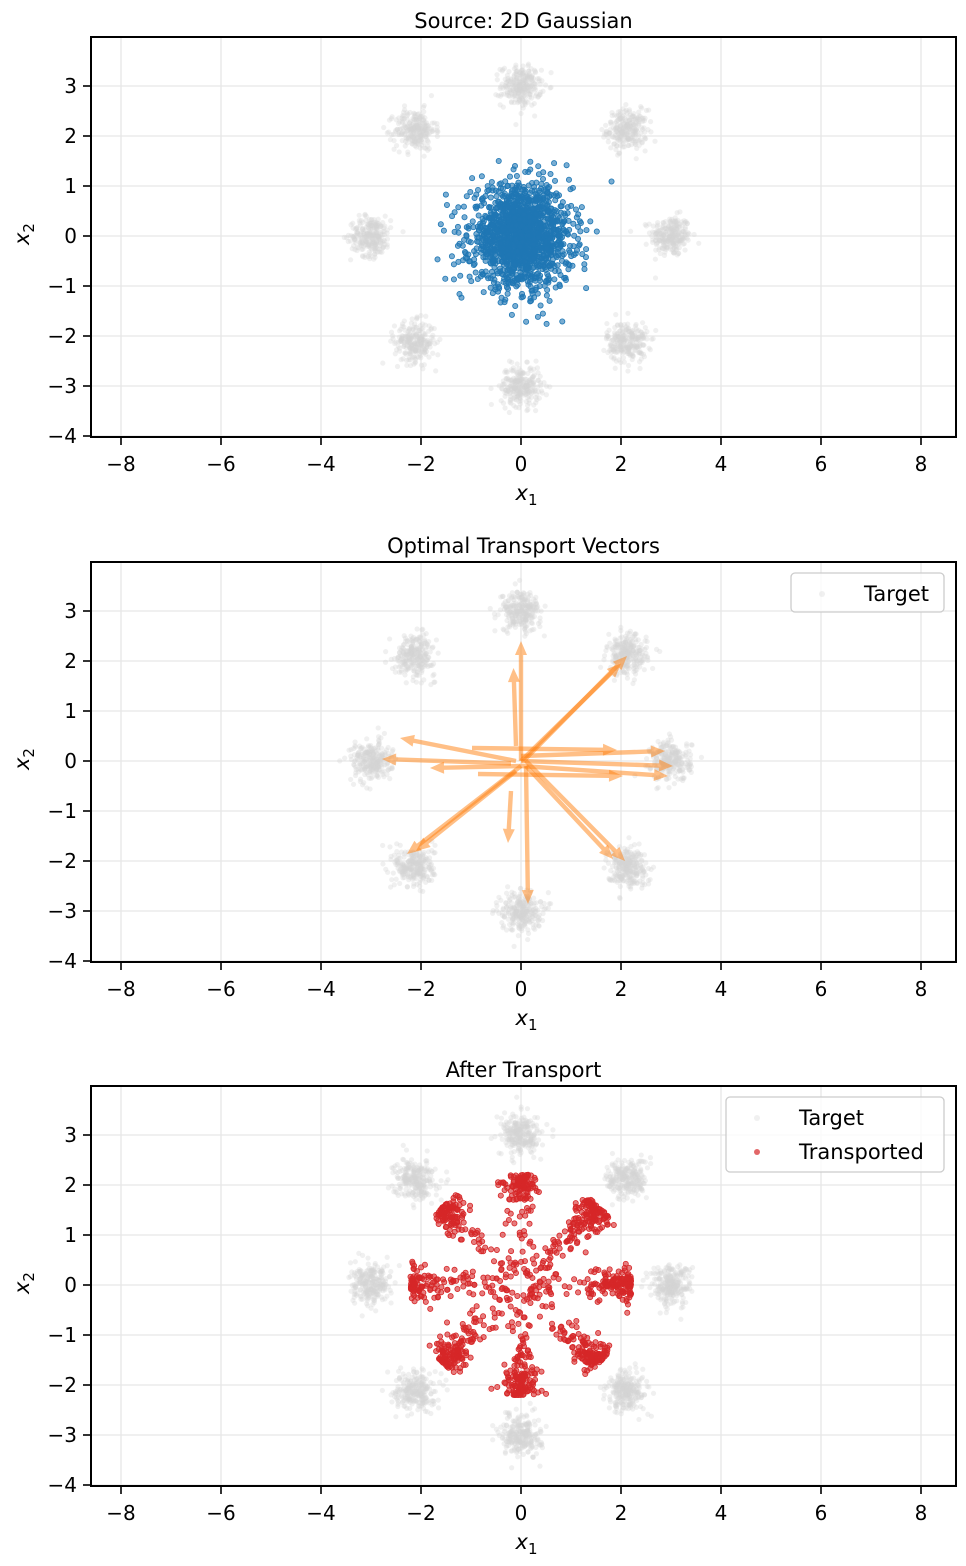 This screenshot has height=1566, width=966. I want to click on y-axis-label-subscript: 2, so click(29, 228).